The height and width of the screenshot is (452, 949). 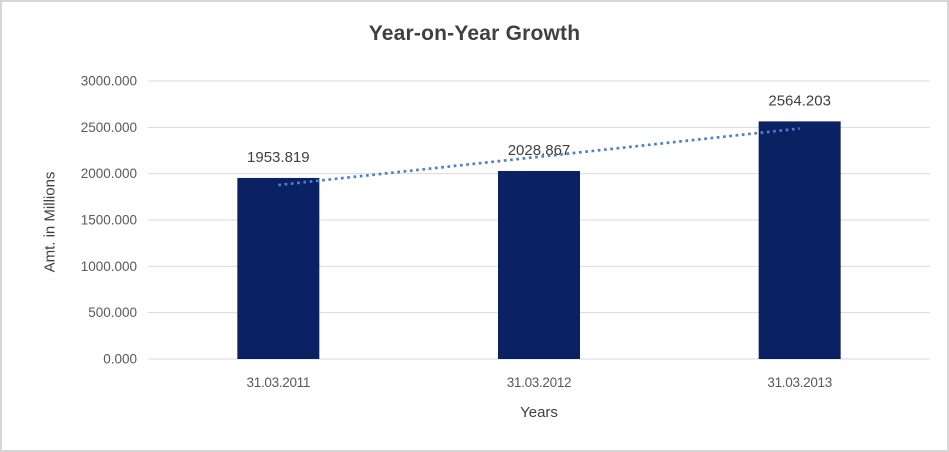 I want to click on chart-title: Year-on-Year Growth, so click(x=474, y=33).